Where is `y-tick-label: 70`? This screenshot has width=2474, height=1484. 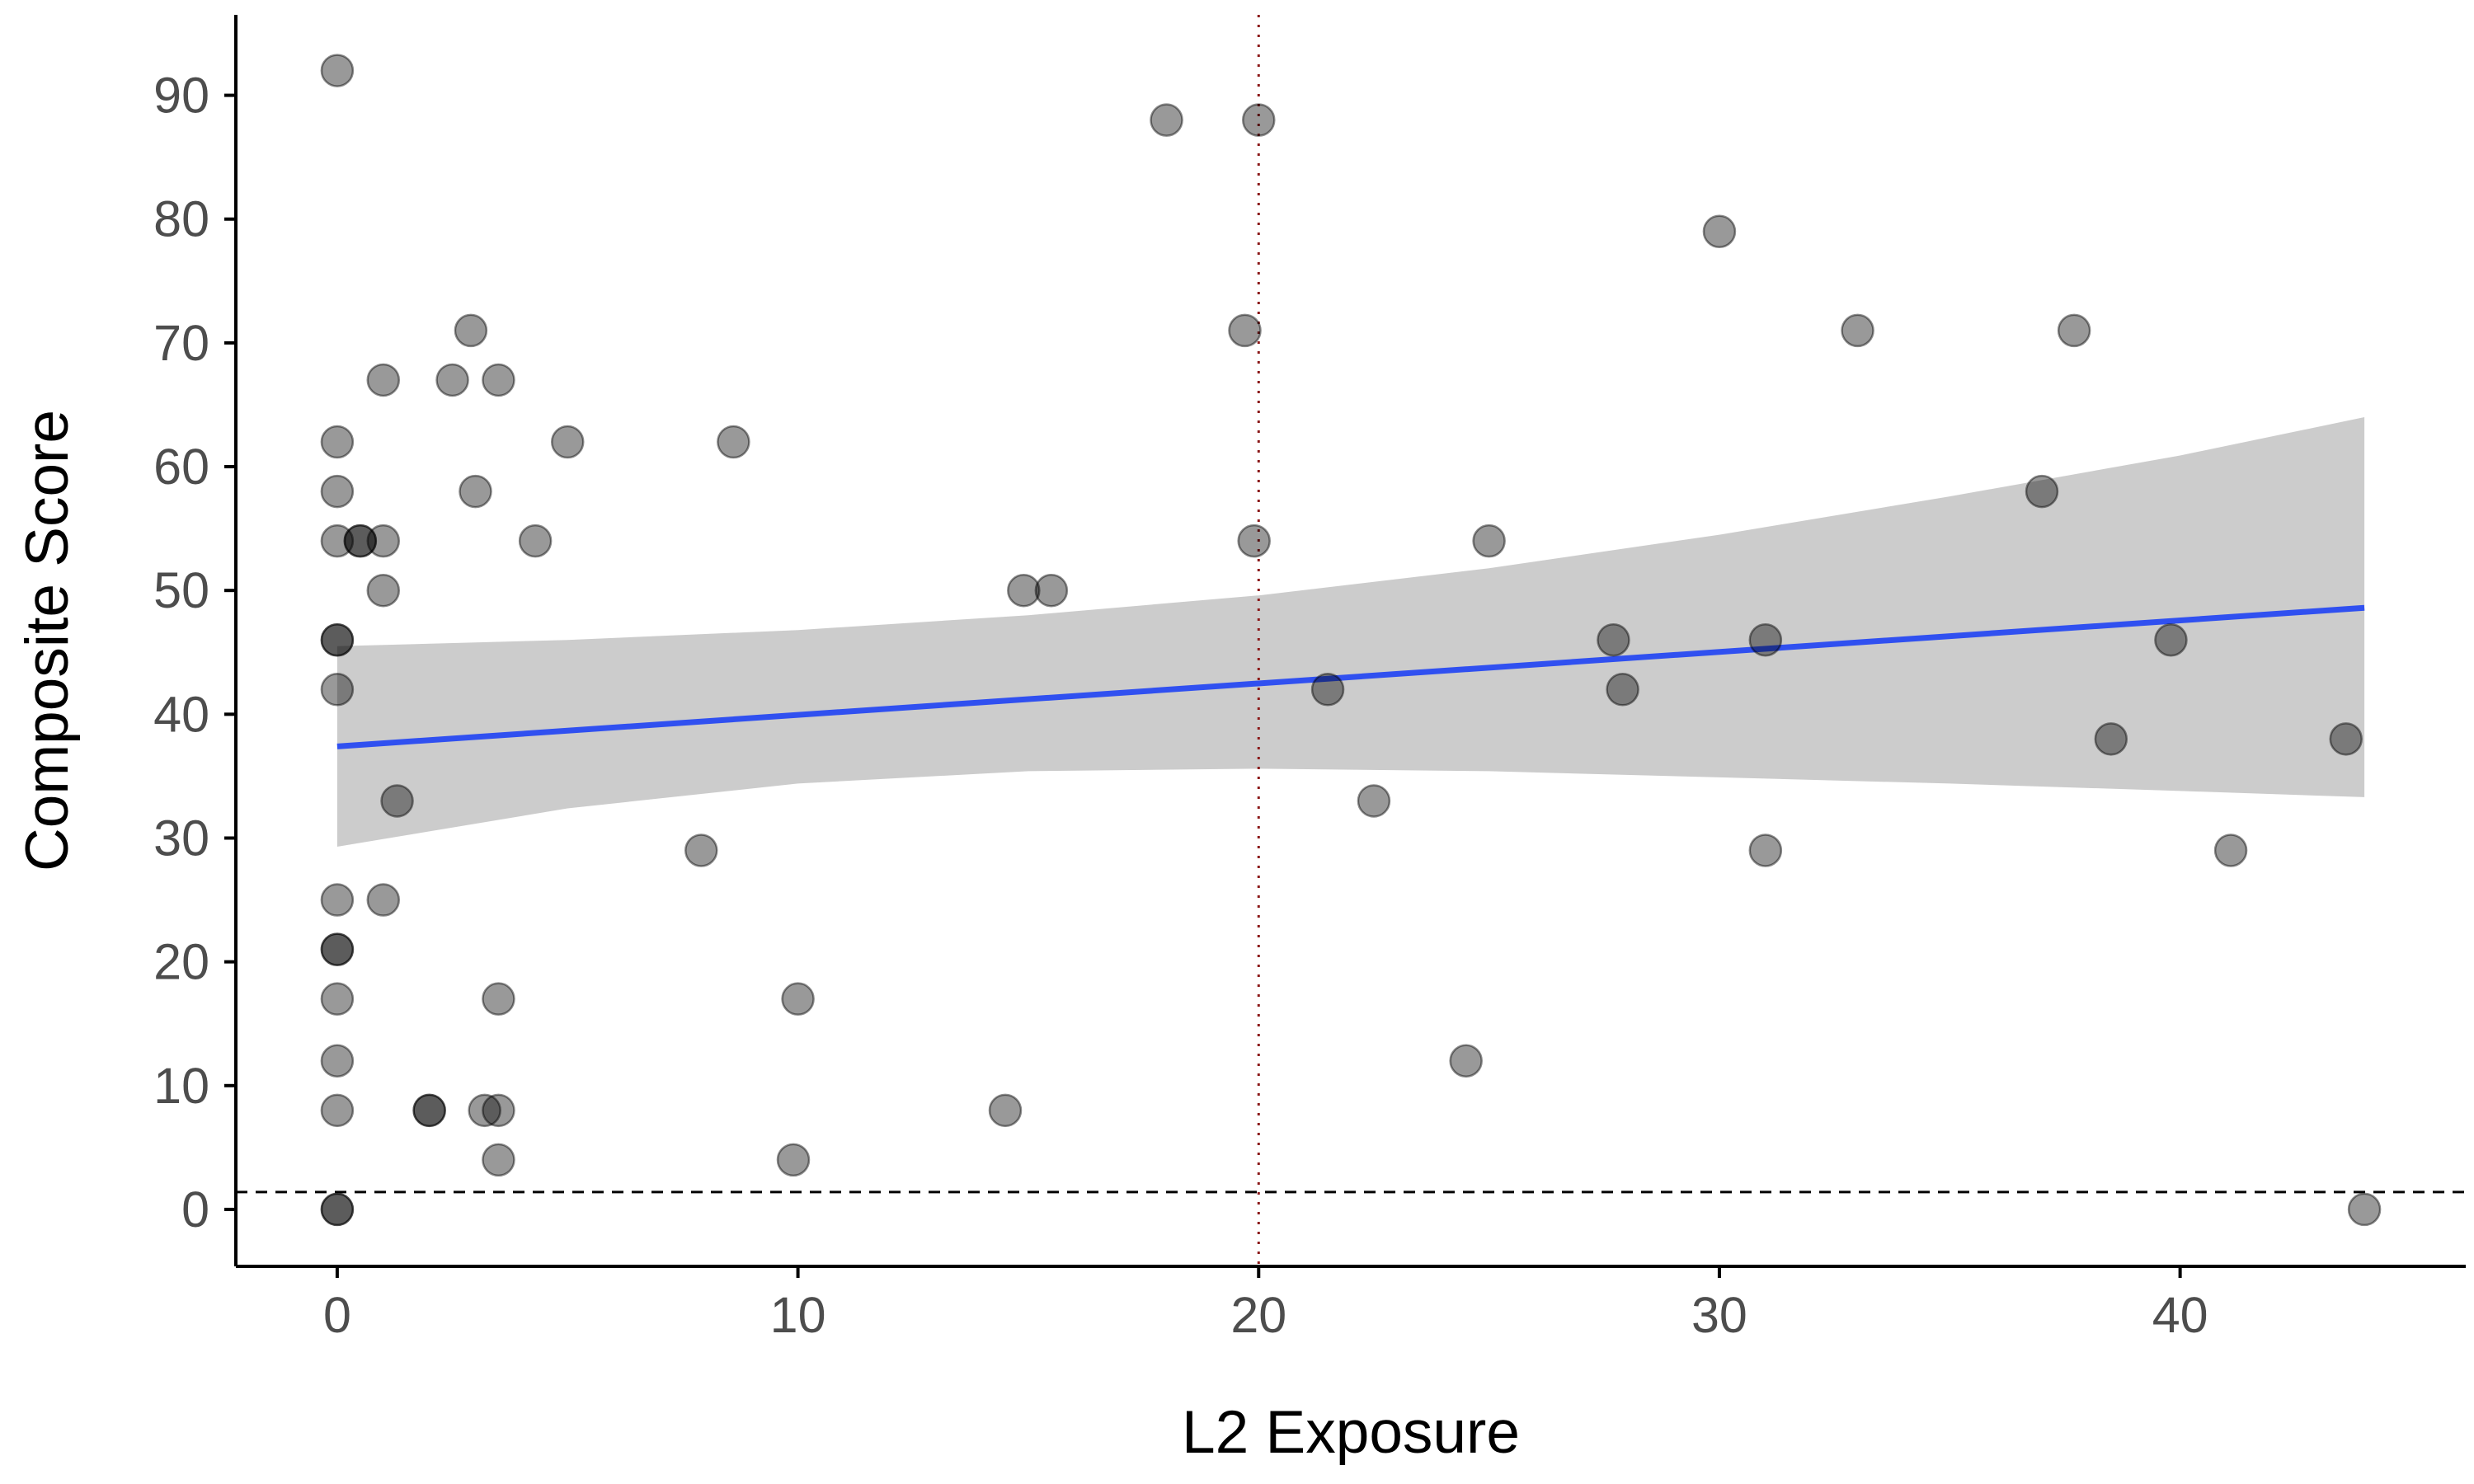 y-tick-label: 70 is located at coordinates (181, 343).